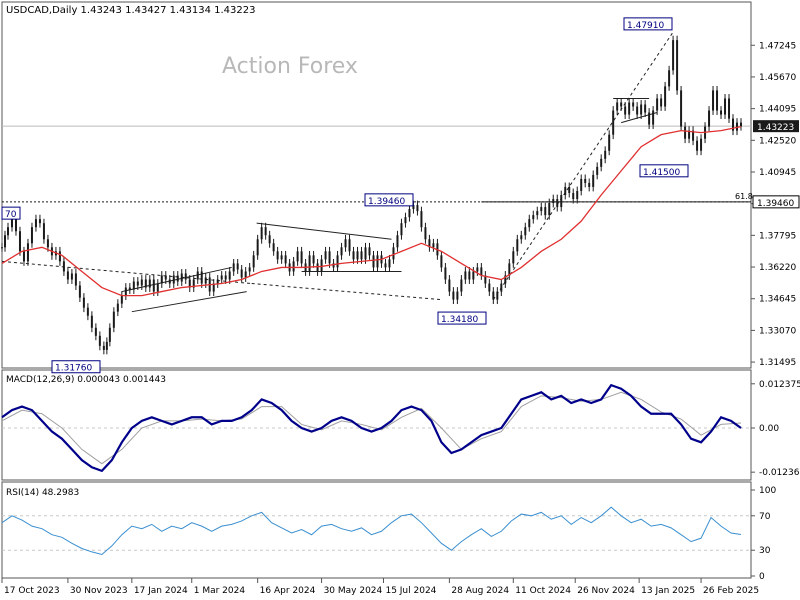  I want to click on x-tick-label: 16 Apr 2024, so click(288, 591).